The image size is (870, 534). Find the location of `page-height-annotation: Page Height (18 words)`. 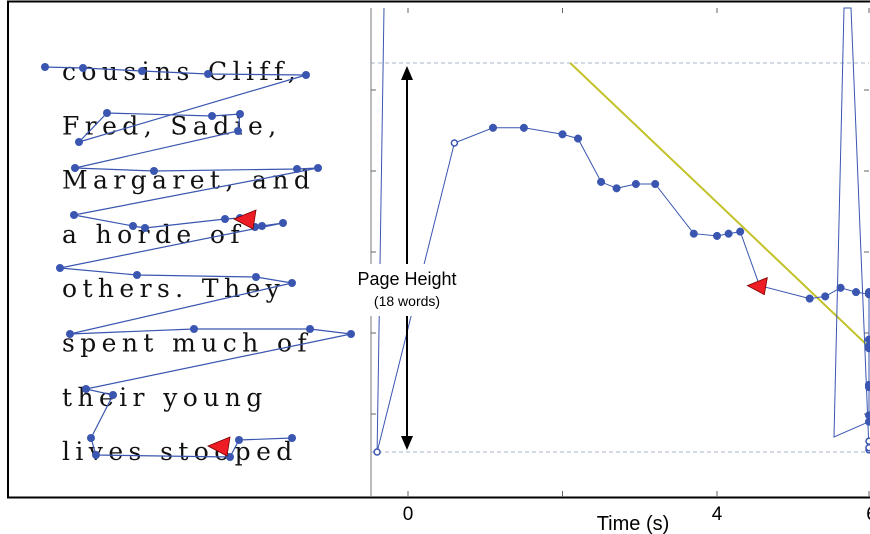

page-height-annotation: Page Height (18 words) is located at coordinates (407, 258).